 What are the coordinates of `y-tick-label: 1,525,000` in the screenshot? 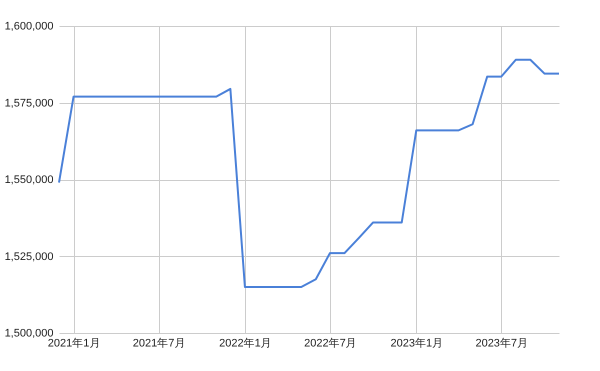 It's located at (29, 256).